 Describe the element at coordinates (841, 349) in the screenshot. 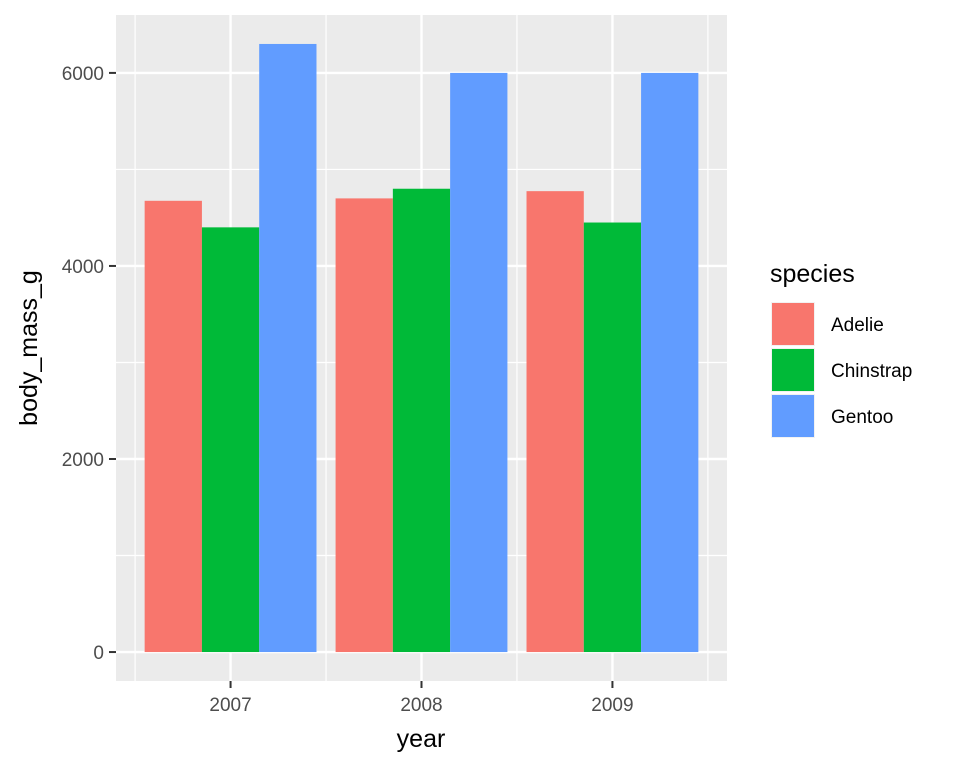

I see `legend: species Adelie Chinstrap Gentoo` at that location.